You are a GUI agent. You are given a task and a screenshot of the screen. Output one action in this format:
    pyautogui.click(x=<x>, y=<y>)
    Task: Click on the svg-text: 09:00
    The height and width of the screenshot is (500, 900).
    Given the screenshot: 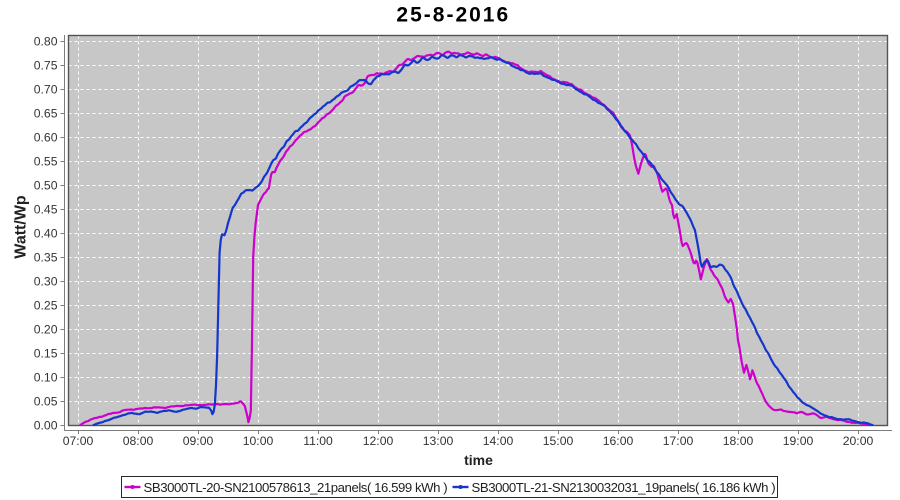 What is the action you would take?
    pyautogui.click(x=198, y=441)
    